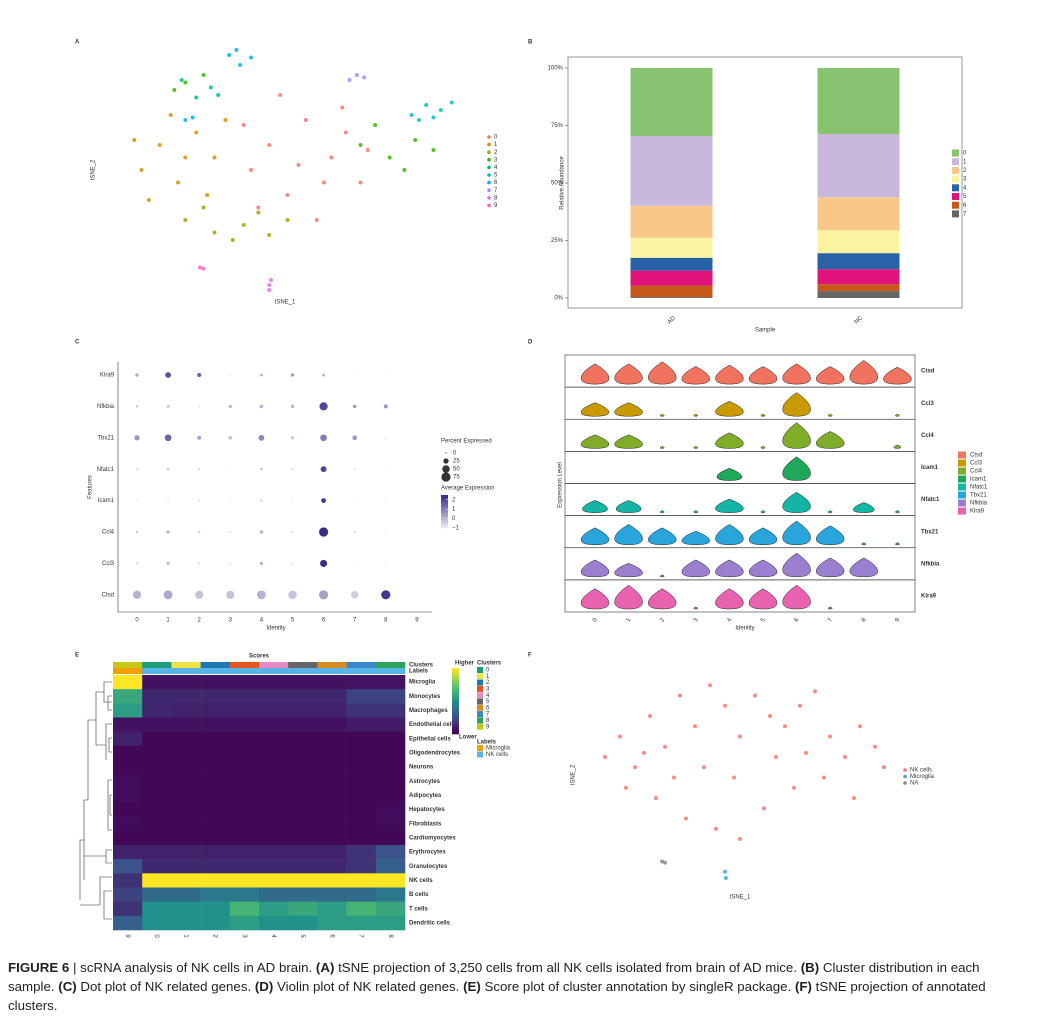 The width and height of the screenshot is (1047, 1023). I want to click on legend-label: 3, so click(965, 180).